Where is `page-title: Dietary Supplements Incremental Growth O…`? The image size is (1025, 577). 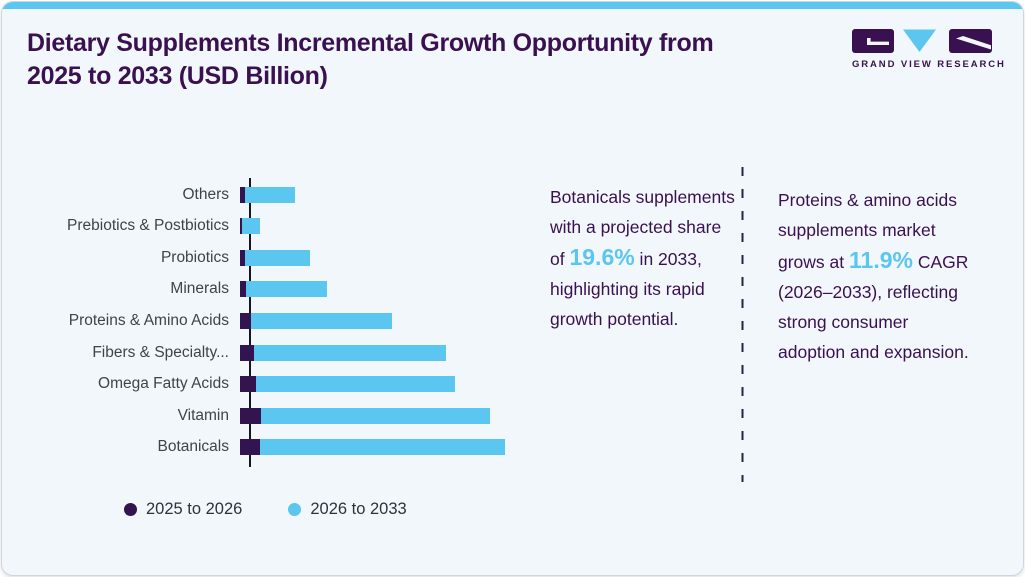
page-title: Dietary Supplements Incremental Growth O… is located at coordinates (370, 59).